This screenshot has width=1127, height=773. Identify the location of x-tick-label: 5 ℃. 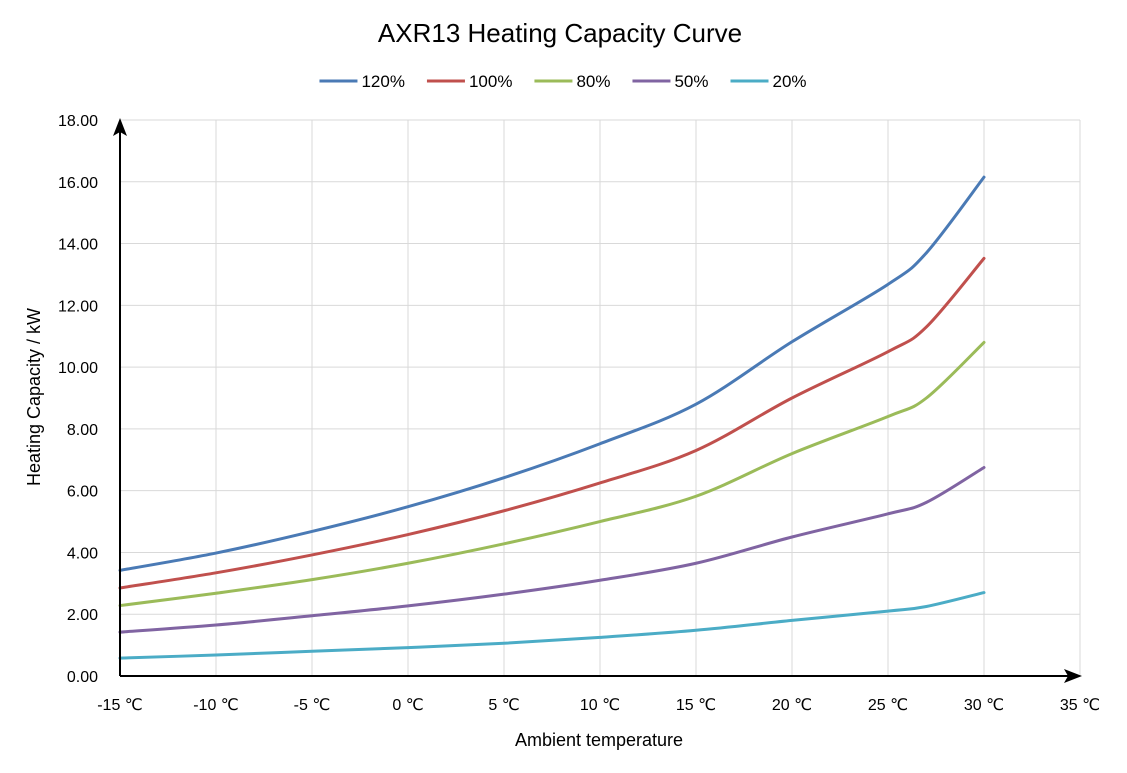
(503, 705).